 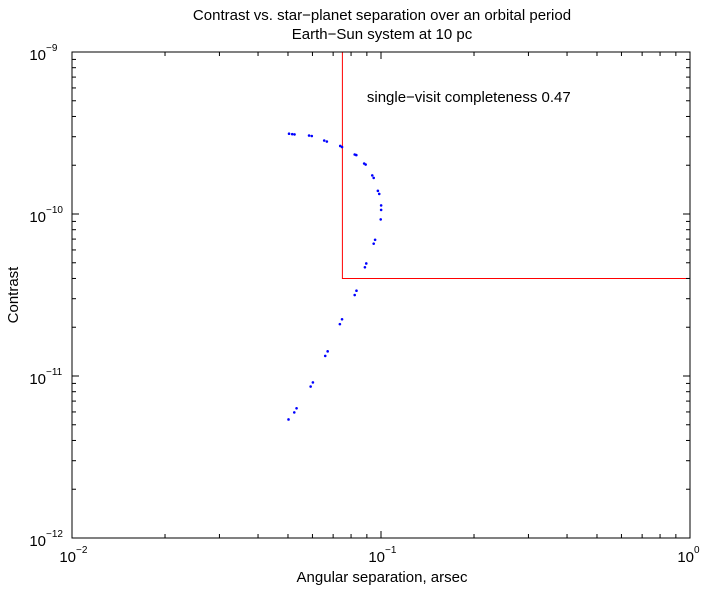 I want to click on y-tick-label: 10 −9, so click(x=43, y=53).